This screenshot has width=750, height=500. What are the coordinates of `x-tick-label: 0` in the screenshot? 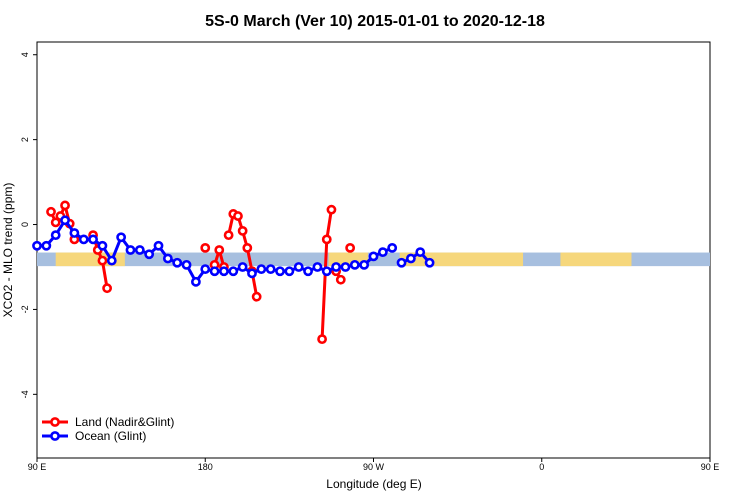 It's located at (541, 467).